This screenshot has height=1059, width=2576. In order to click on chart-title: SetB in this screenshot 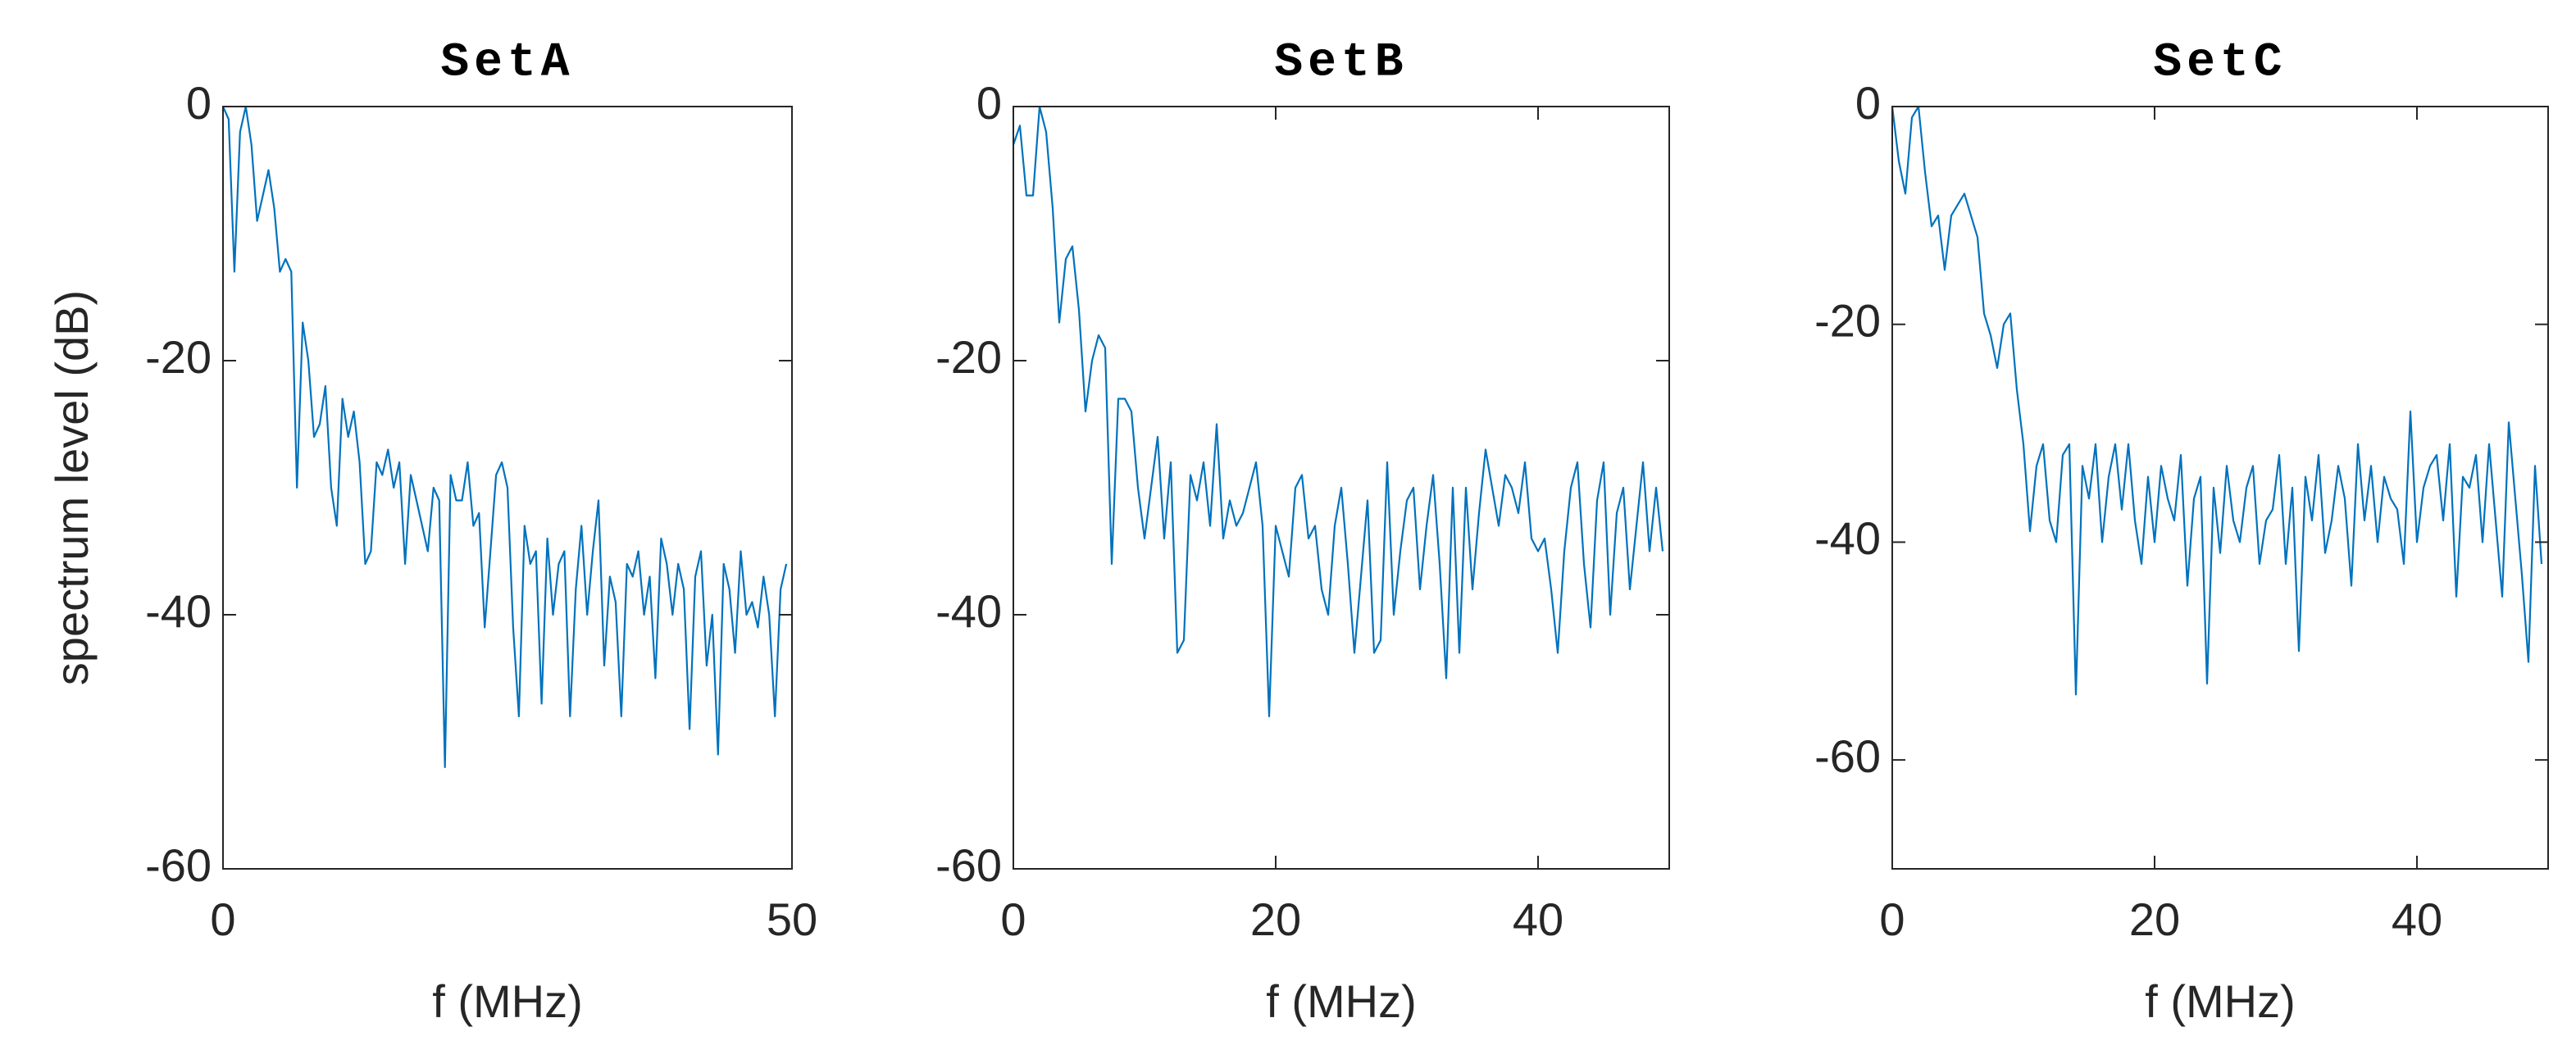, I will do `click(1341, 62)`.